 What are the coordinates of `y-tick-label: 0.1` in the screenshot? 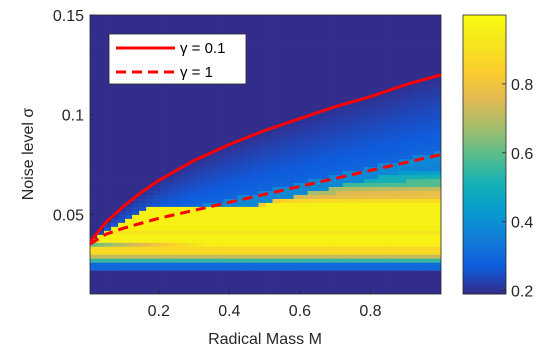 It's located at (73, 116).